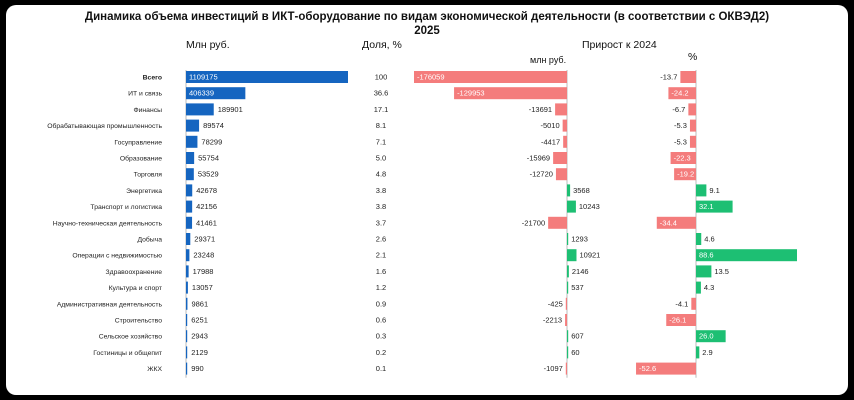 Image resolution: width=854 pixels, height=400 pixels. What do you see at coordinates (206, 206) in the screenshot?
I see `value-label-mln: 42156` at bounding box center [206, 206].